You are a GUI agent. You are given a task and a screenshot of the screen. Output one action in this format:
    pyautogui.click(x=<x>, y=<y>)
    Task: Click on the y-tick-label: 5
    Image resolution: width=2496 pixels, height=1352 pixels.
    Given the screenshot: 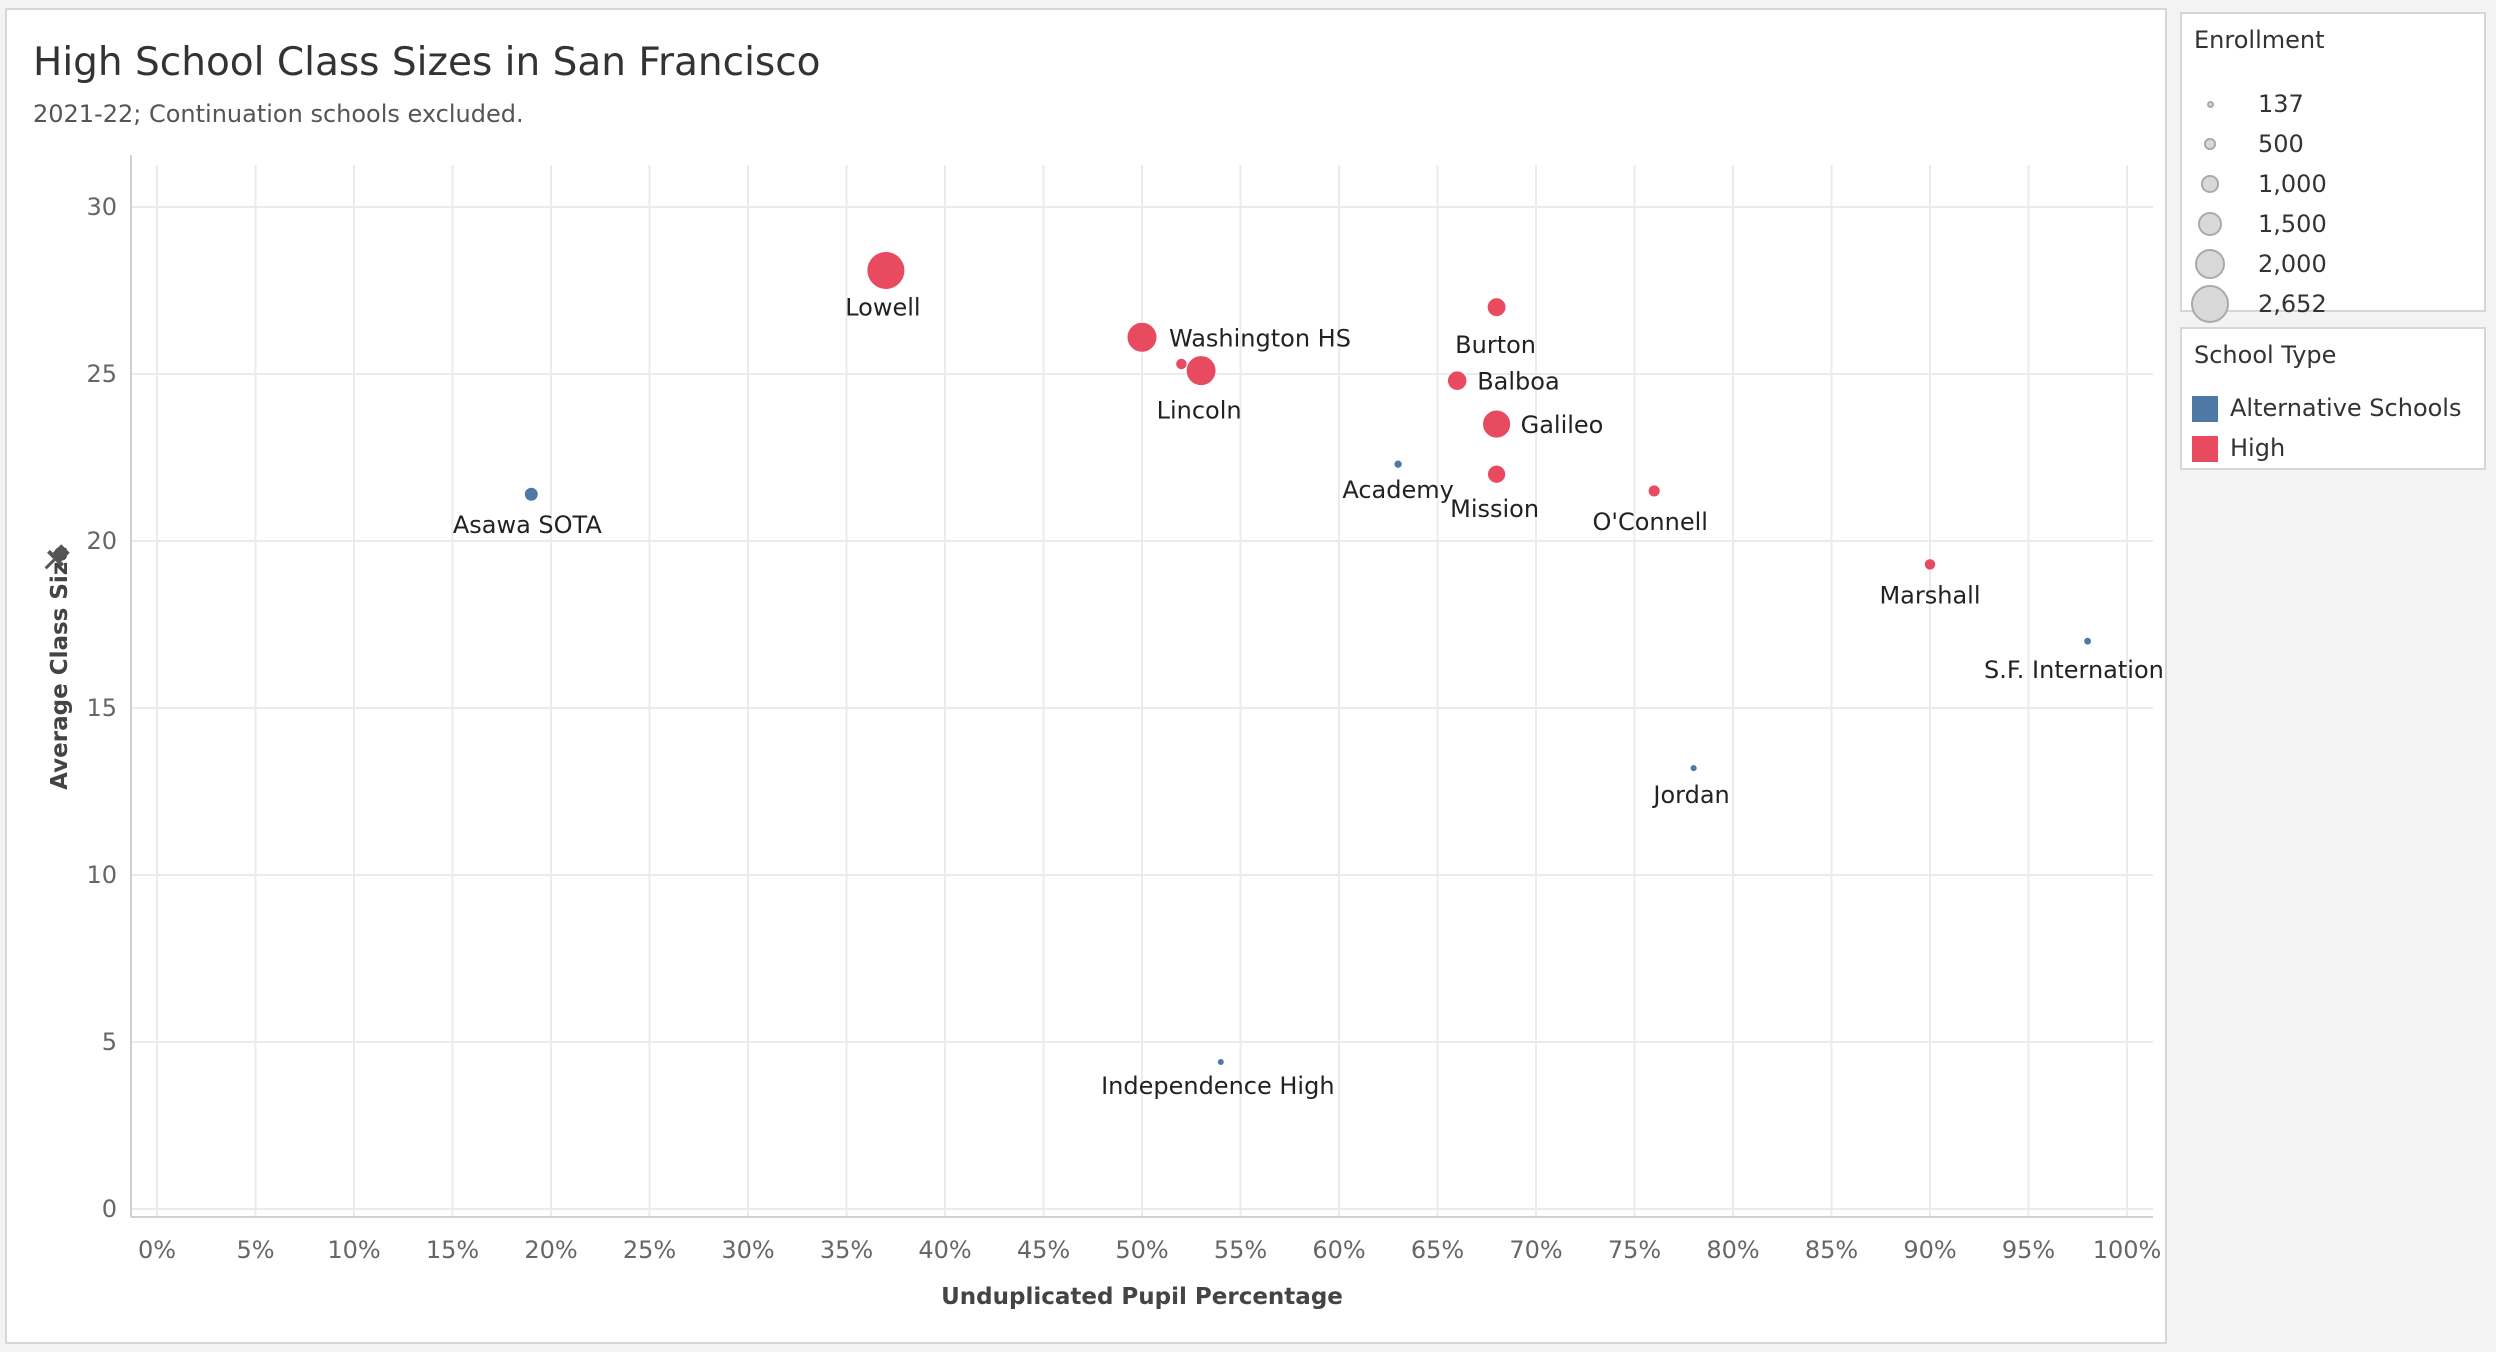 What is the action you would take?
    pyautogui.click(x=109, y=1042)
    